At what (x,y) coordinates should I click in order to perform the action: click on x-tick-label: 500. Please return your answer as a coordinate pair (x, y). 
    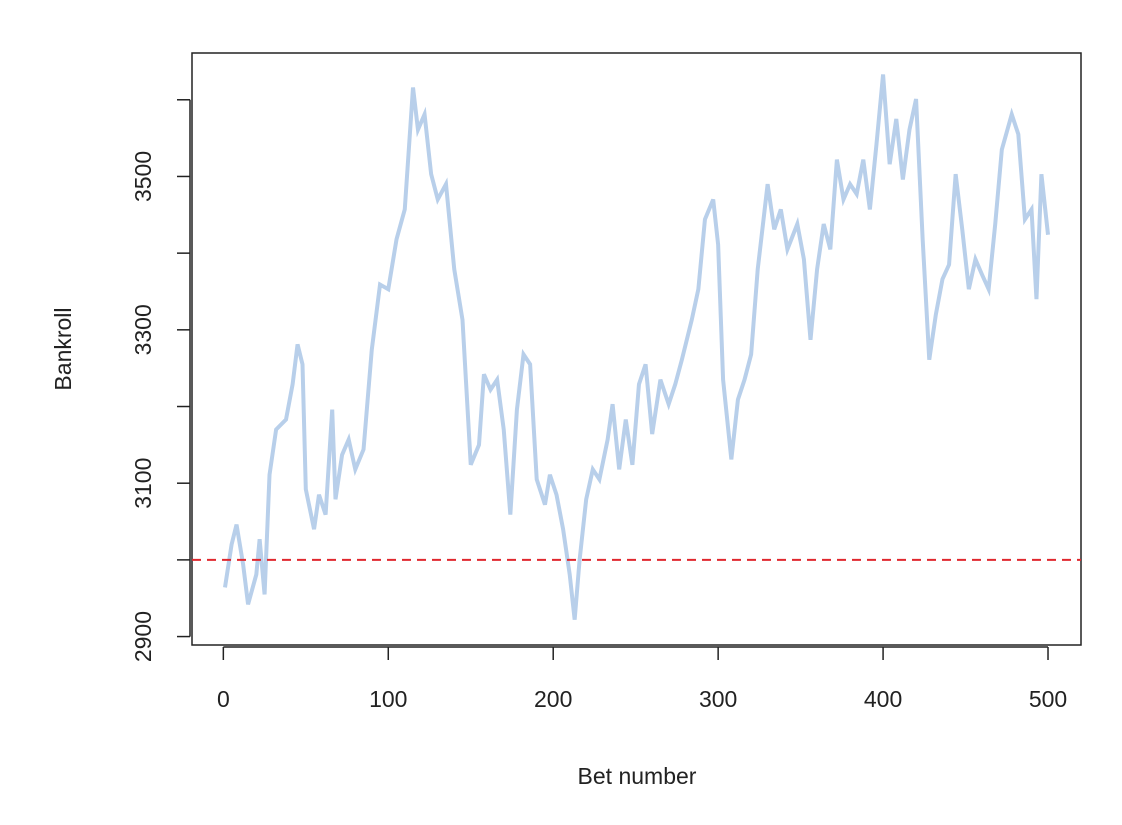
    Looking at the image, I should click on (1048, 699).